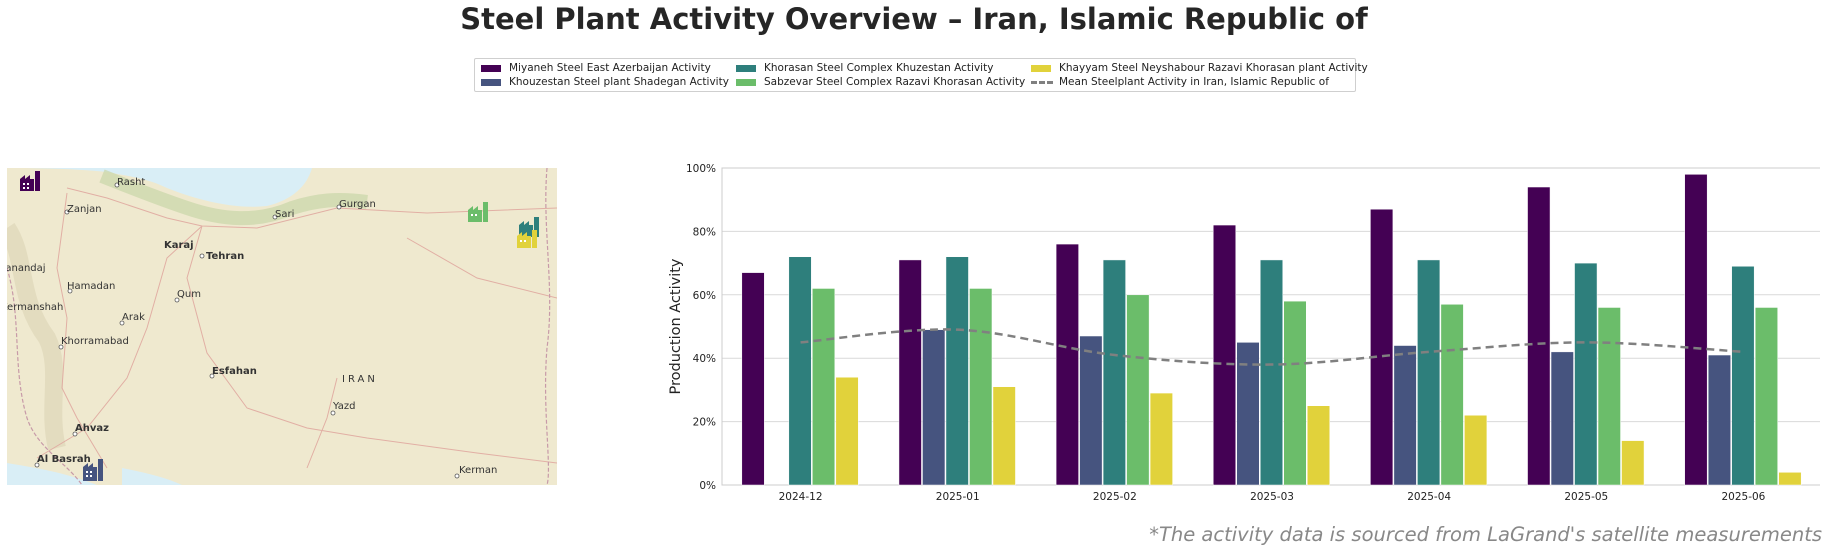 This screenshot has height=554, width=1828. What do you see at coordinates (152, 476) in the screenshot?
I see `gulf-water` at bounding box center [152, 476].